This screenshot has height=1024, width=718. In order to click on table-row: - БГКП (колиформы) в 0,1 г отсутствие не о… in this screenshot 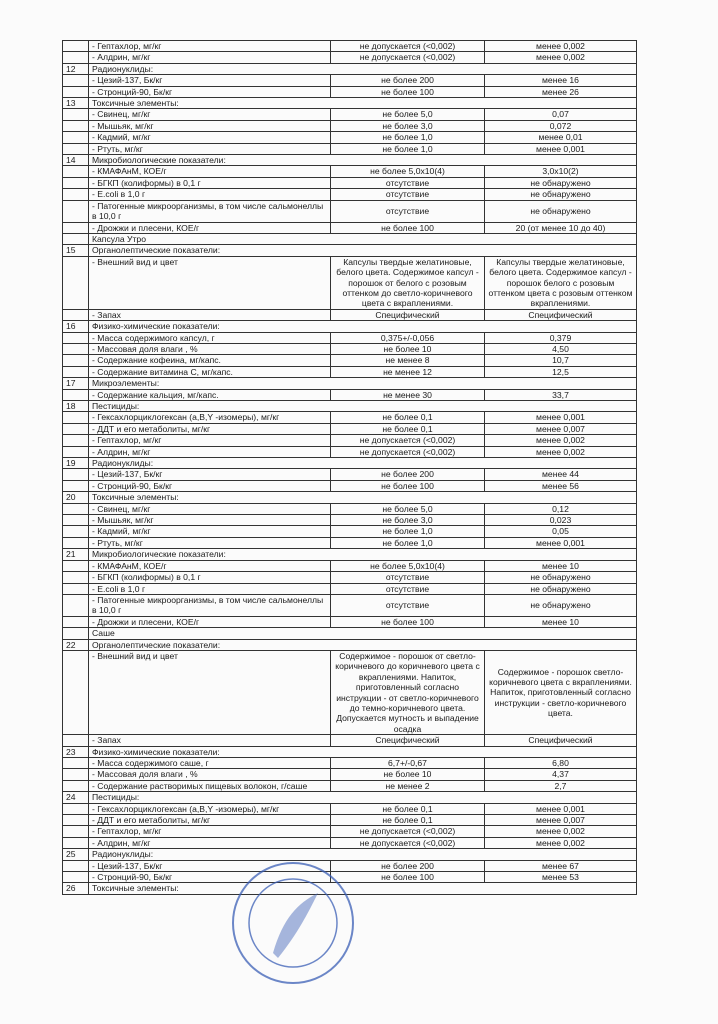, I will do `click(349, 577)`.